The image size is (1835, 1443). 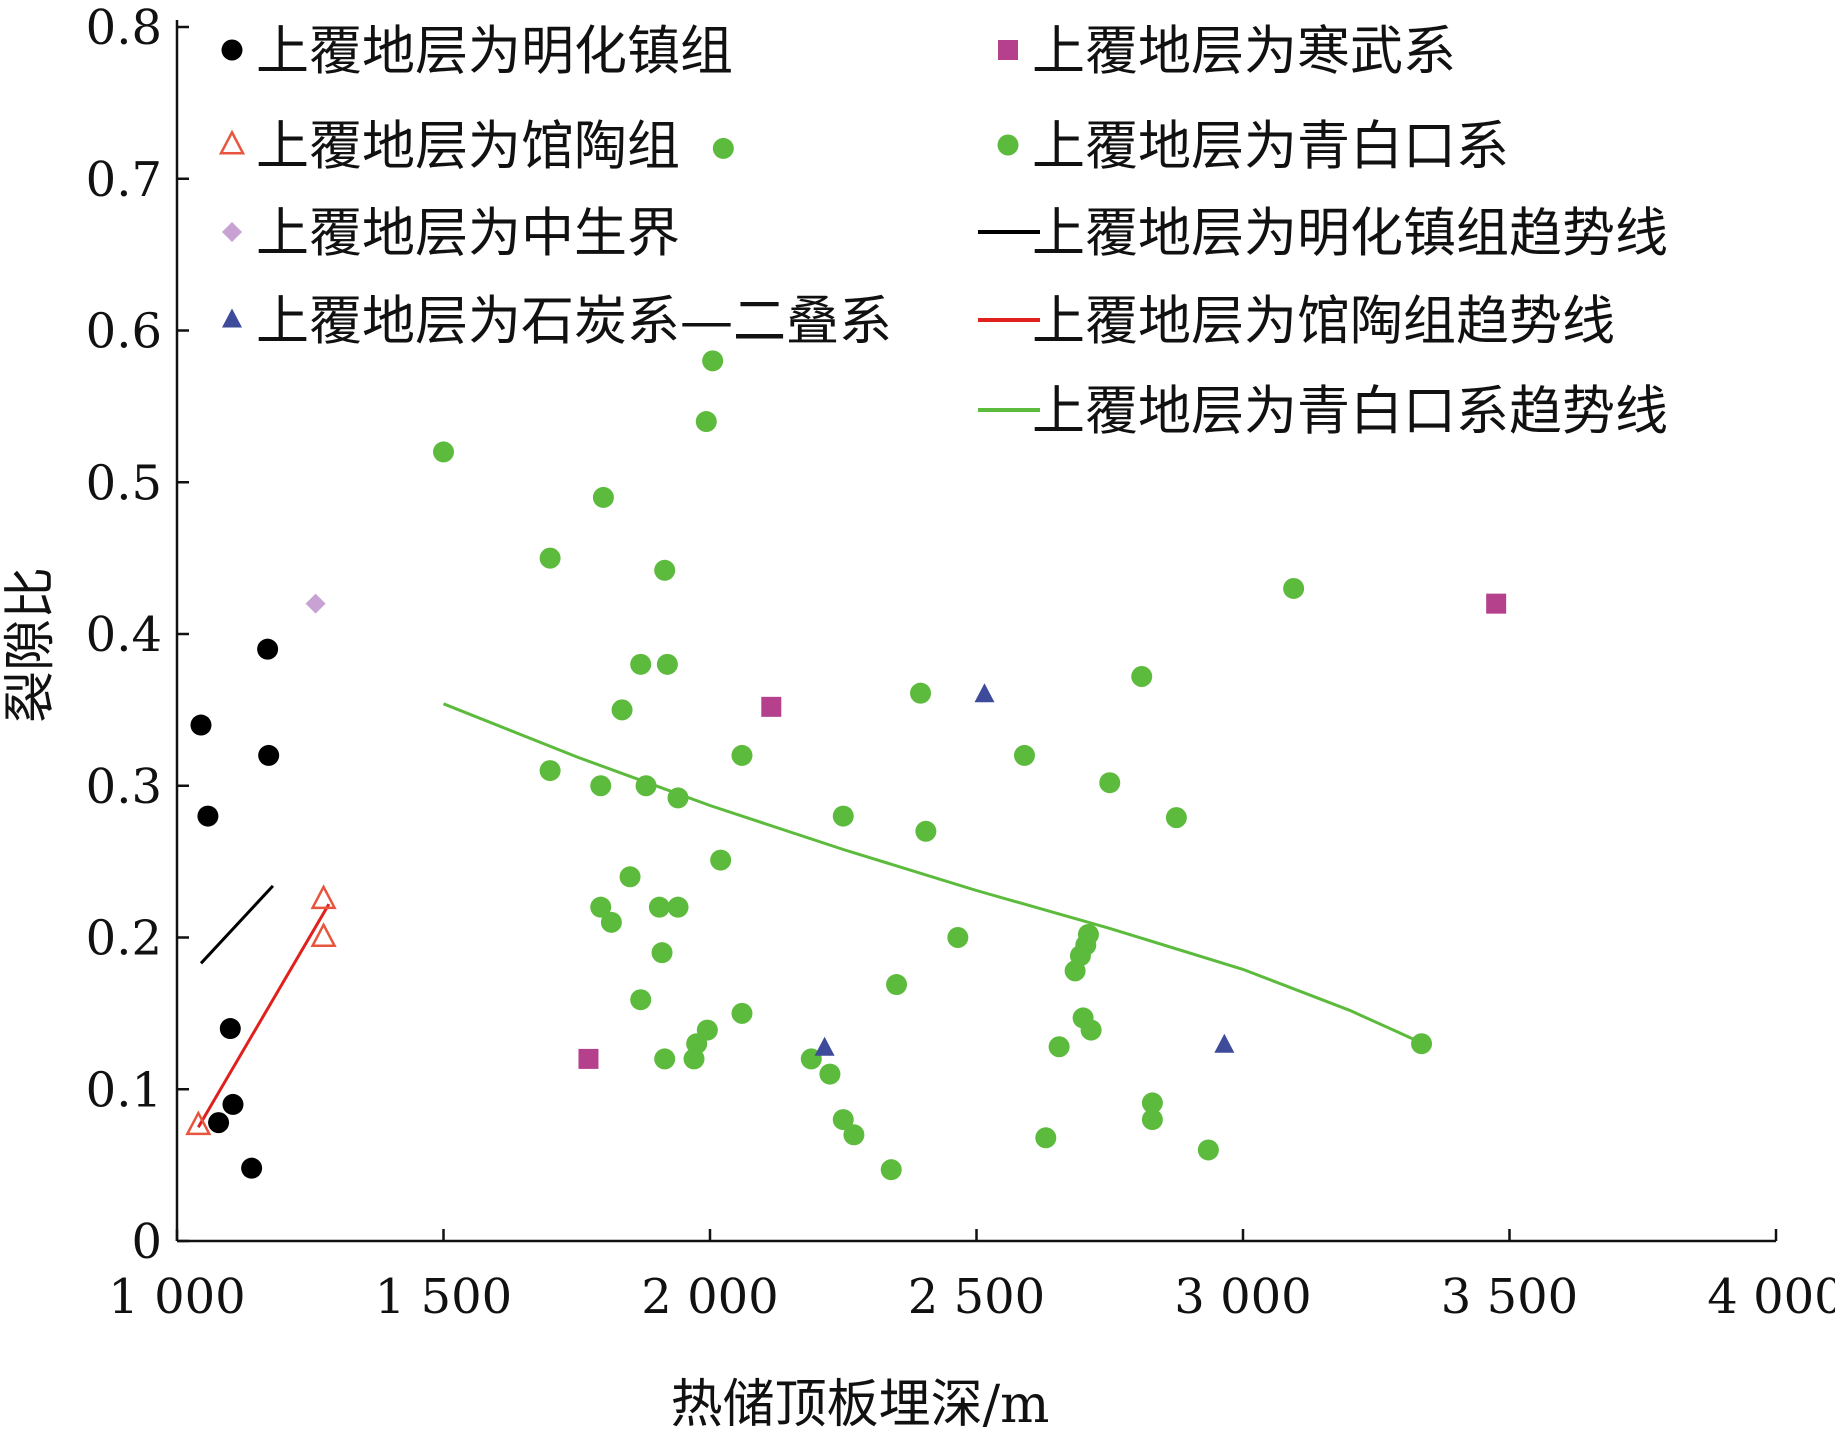 What do you see at coordinates (1509, 1297) in the screenshot?
I see `x-tick-label: 3 500` at bounding box center [1509, 1297].